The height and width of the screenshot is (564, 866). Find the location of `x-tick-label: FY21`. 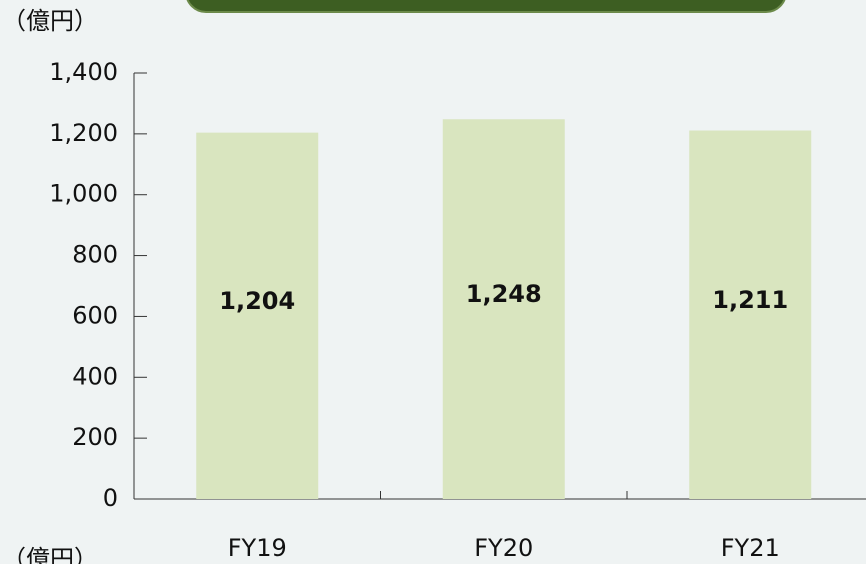

x-tick-label: FY21 is located at coordinates (750, 548).